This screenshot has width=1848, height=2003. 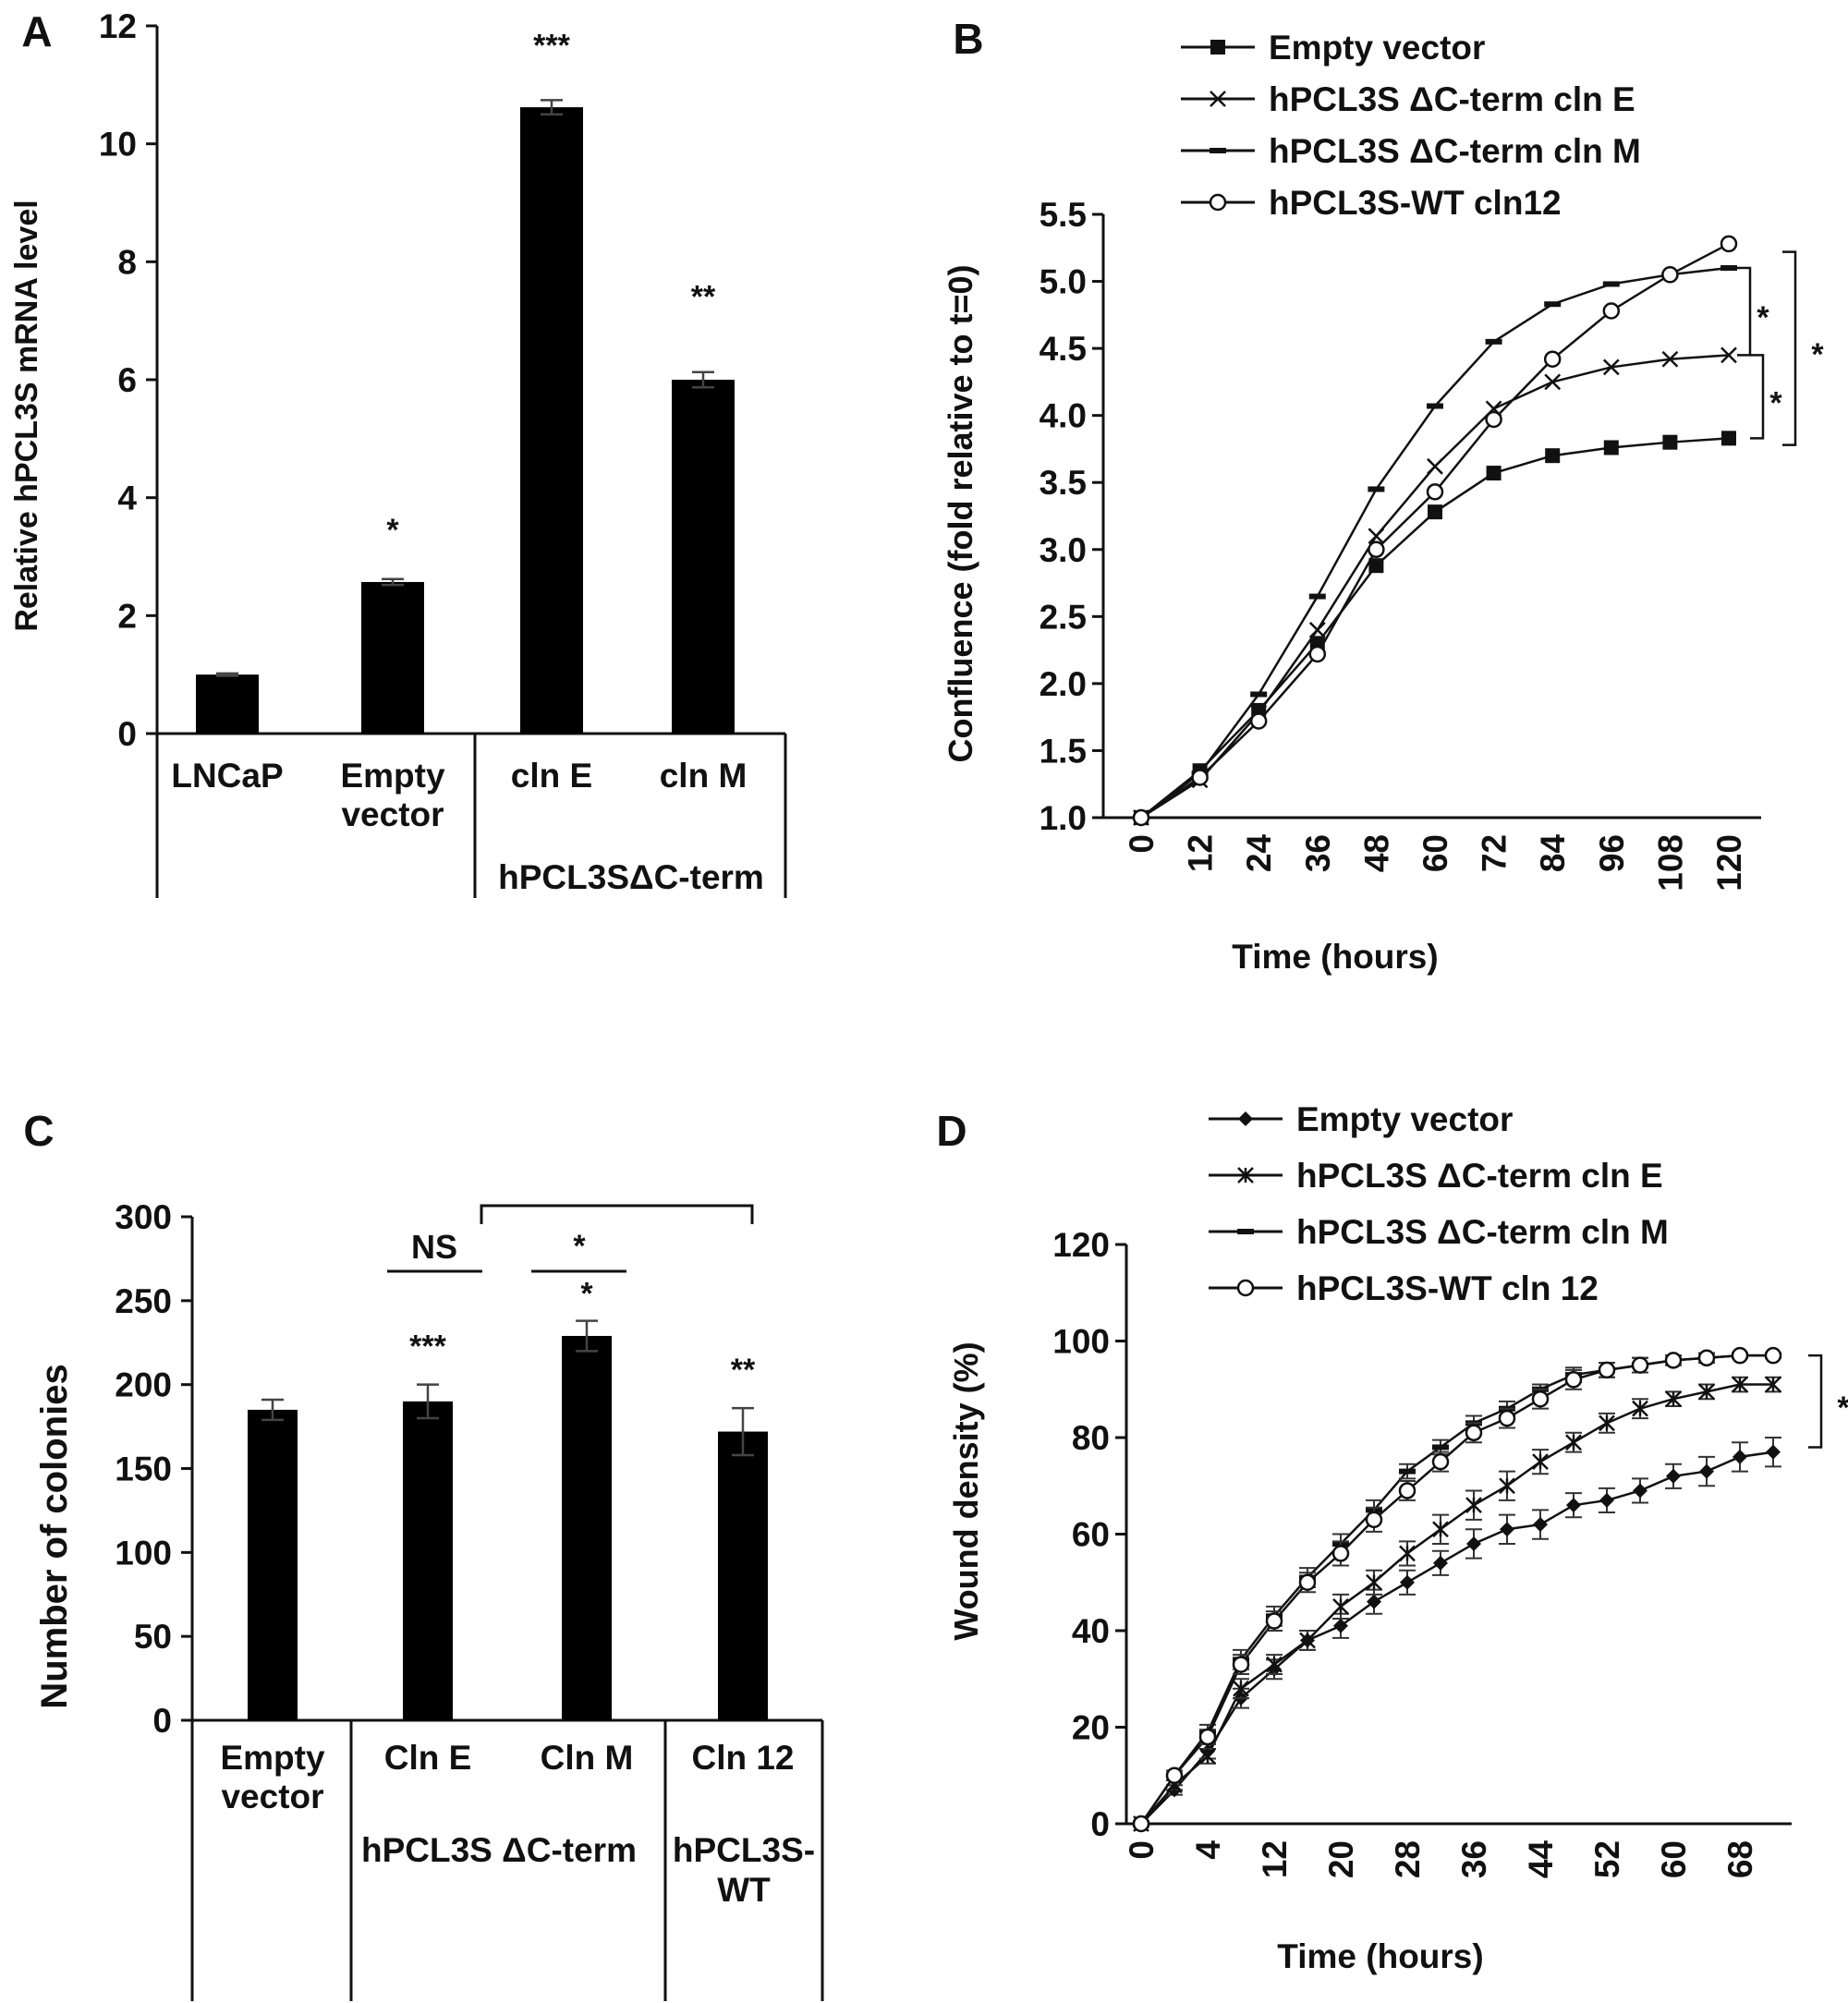 What do you see at coordinates (1091, 1535) in the screenshot?
I see `y-tick-label: 60` at bounding box center [1091, 1535].